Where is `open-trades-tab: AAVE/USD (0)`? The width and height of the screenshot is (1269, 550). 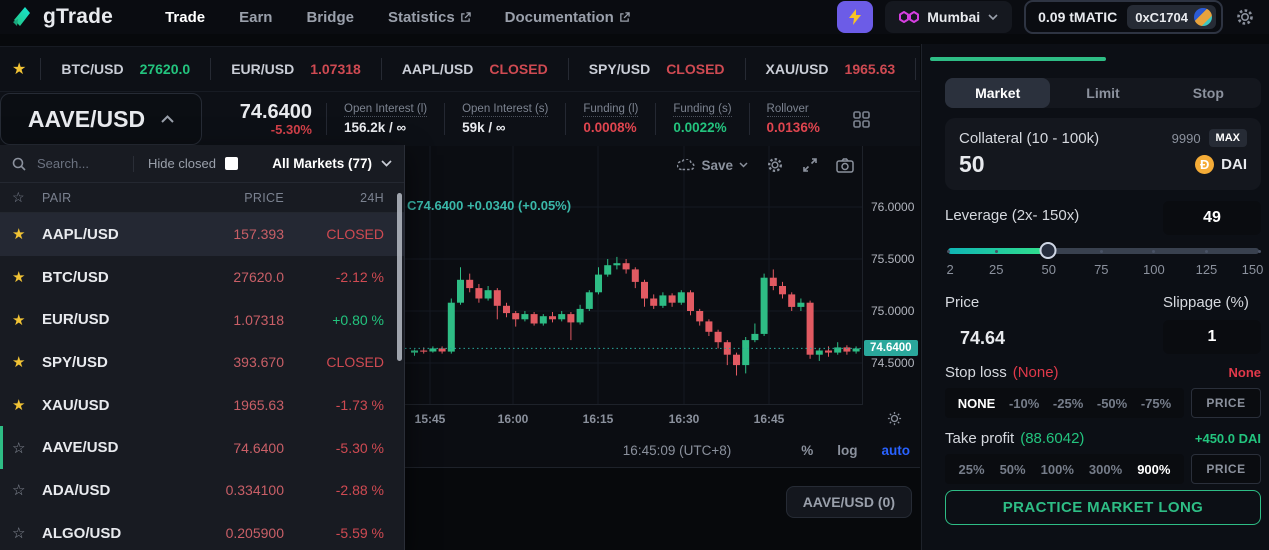
open-trades-tab: AAVE/USD (0) is located at coordinates (848, 502).